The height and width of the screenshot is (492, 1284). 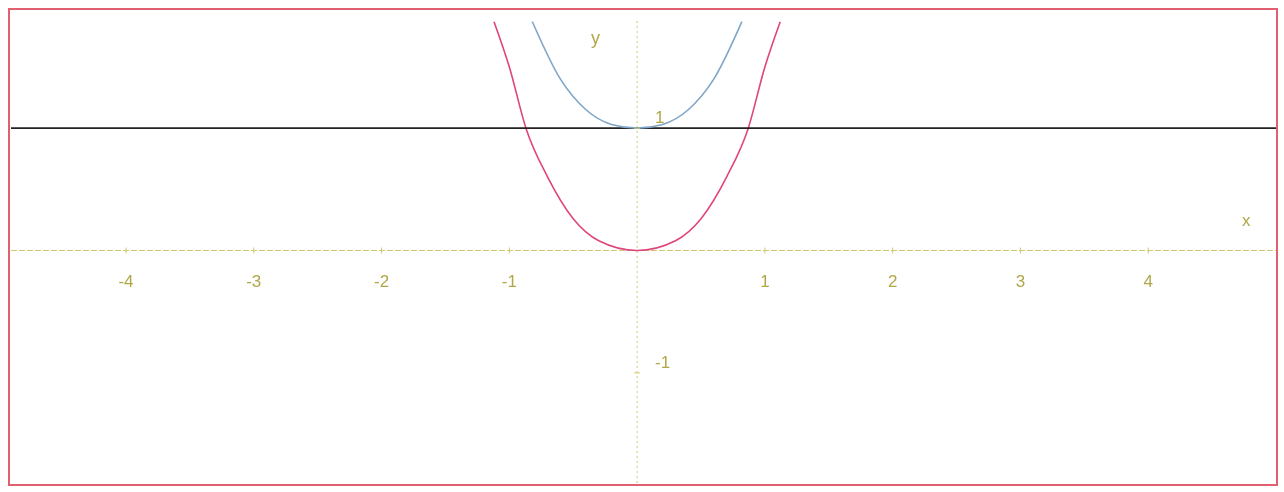 What do you see at coordinates (254, 281) in the screenshot?
I see `x-tick-label: -3` at bounding box center [254, 281].